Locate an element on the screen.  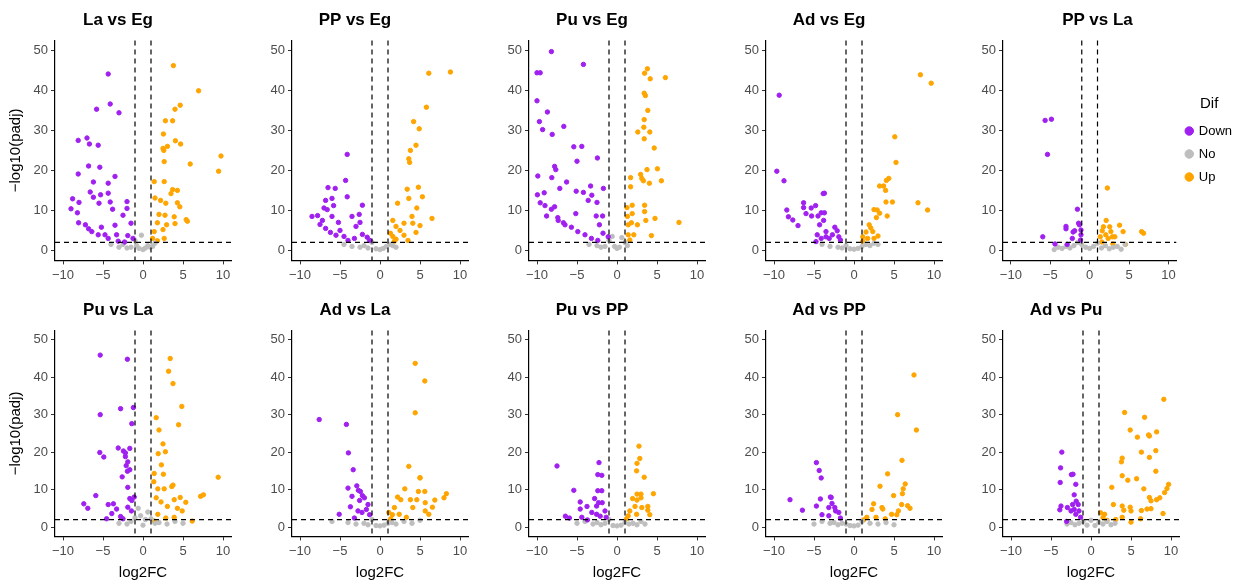
chart-title: PP vs Eg is located at coordinates (355, 19).